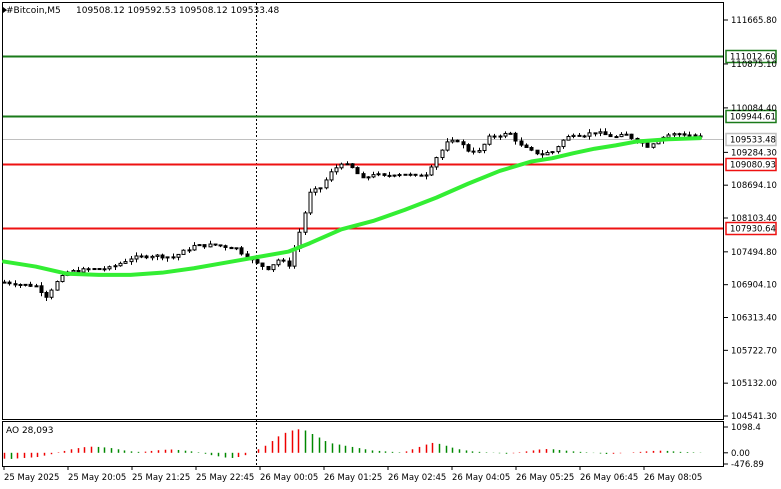  Describe the element at coordinates (97, 478) in the screenshot. I see `x-axis-tick-label: 25 May 20:05` at that location.